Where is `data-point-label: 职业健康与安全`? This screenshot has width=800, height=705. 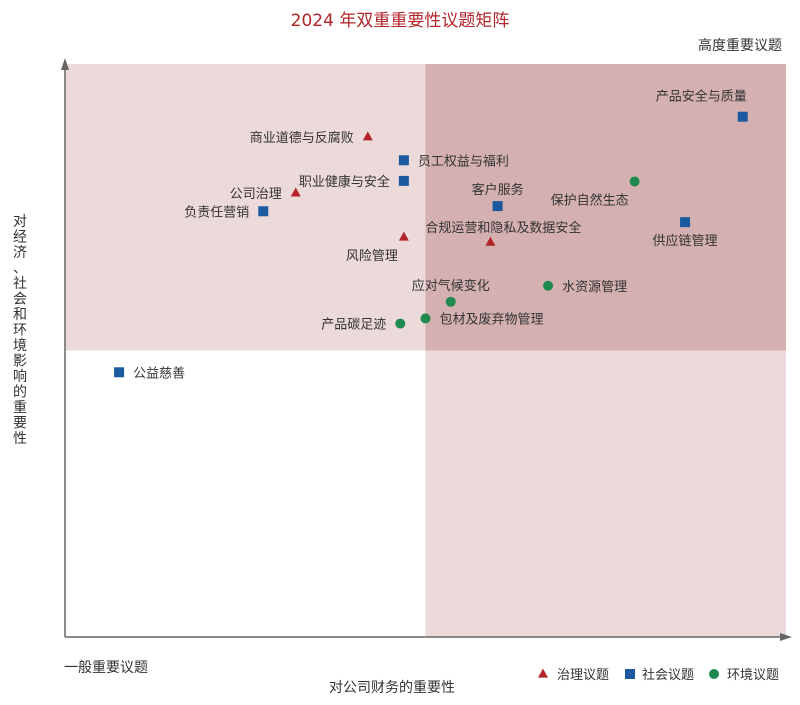
data-point-label: 职业健康与安全 is located at coordinates (344, 182).